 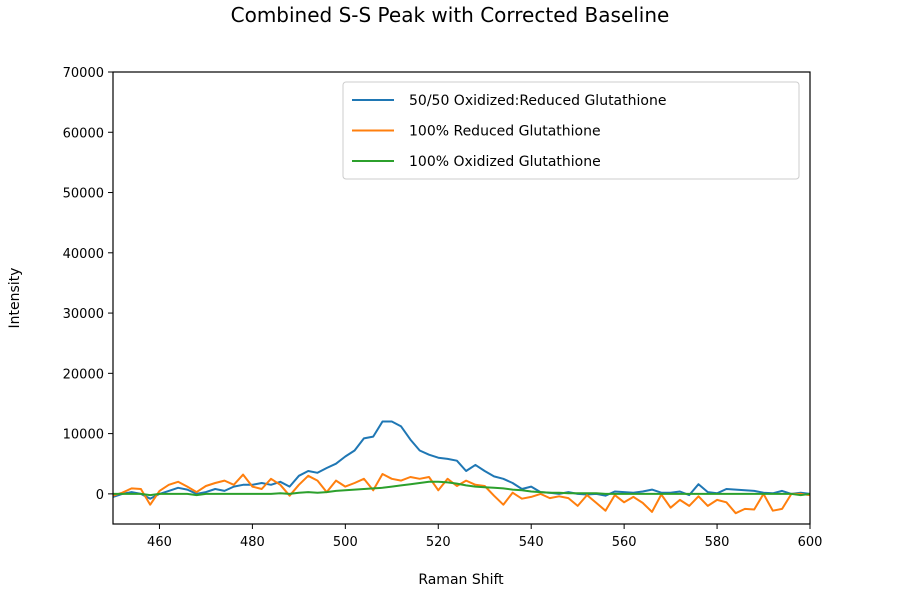 I want to click on legend-label: 100% Oxidized Glutathione, so click(x=505, y=162).